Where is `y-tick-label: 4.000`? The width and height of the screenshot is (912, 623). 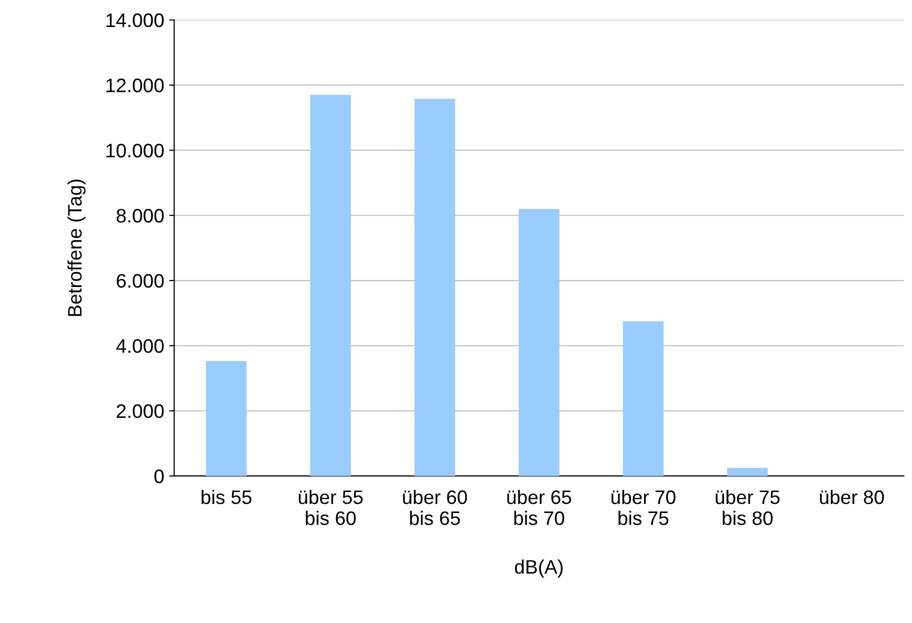 y-tick-label: 4.000 is located at coordinates (140, 346).